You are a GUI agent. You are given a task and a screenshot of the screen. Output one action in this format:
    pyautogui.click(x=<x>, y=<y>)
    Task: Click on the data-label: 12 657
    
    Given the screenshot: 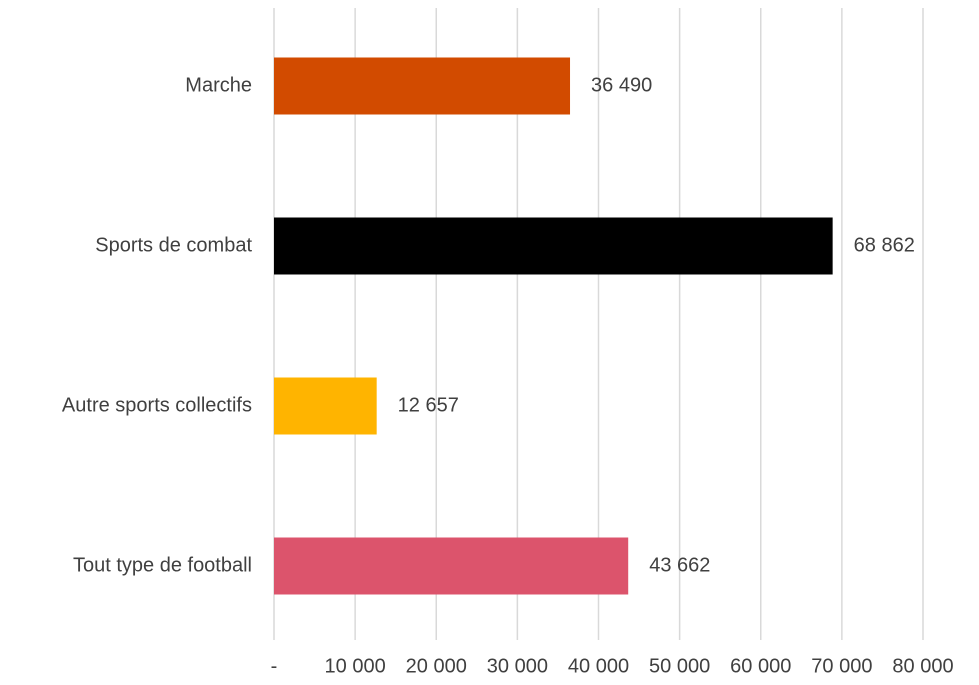 What is the action you would take?
    pyautogui.click(x=428, y=405)
    